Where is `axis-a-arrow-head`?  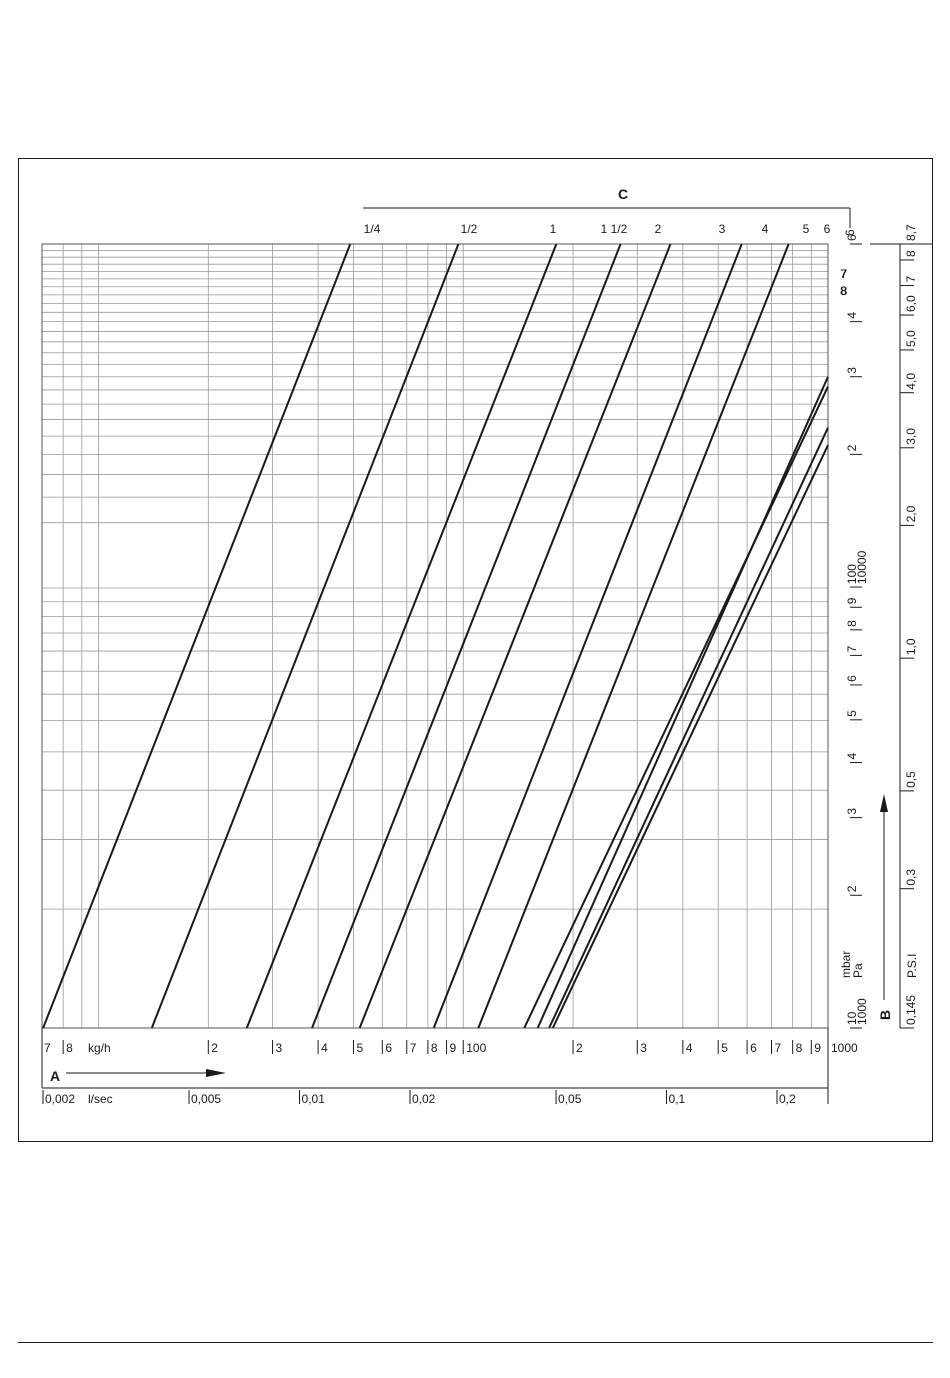
axis-a-arrow-head is located at coordinates (216, 1073).